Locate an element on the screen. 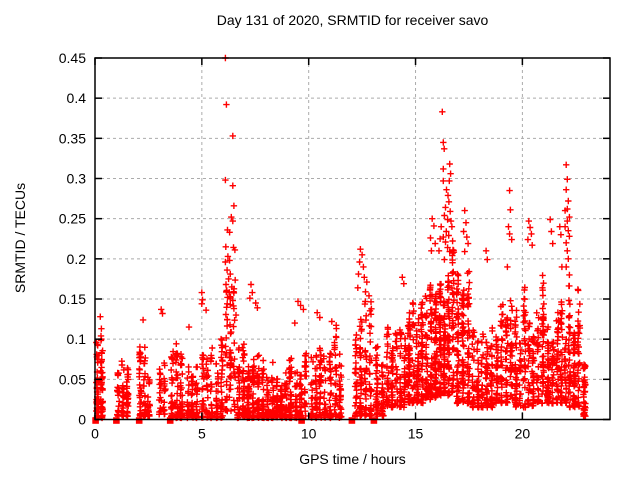  y-tick-label: 0.15 is located at coordinates (72, 299).